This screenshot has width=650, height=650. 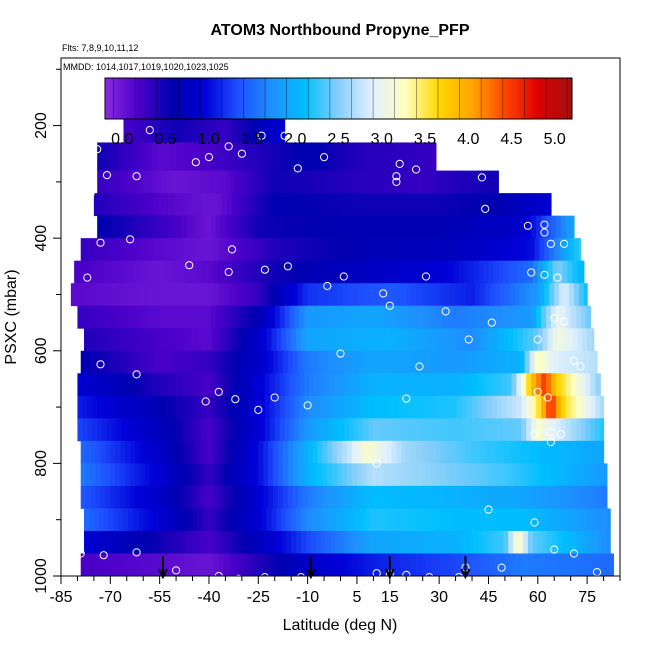 What do you see at coordinates (382, 139) in the screenshot?
I see `colorbar-tick-label: 3.0` at bounding box center [382, 139].